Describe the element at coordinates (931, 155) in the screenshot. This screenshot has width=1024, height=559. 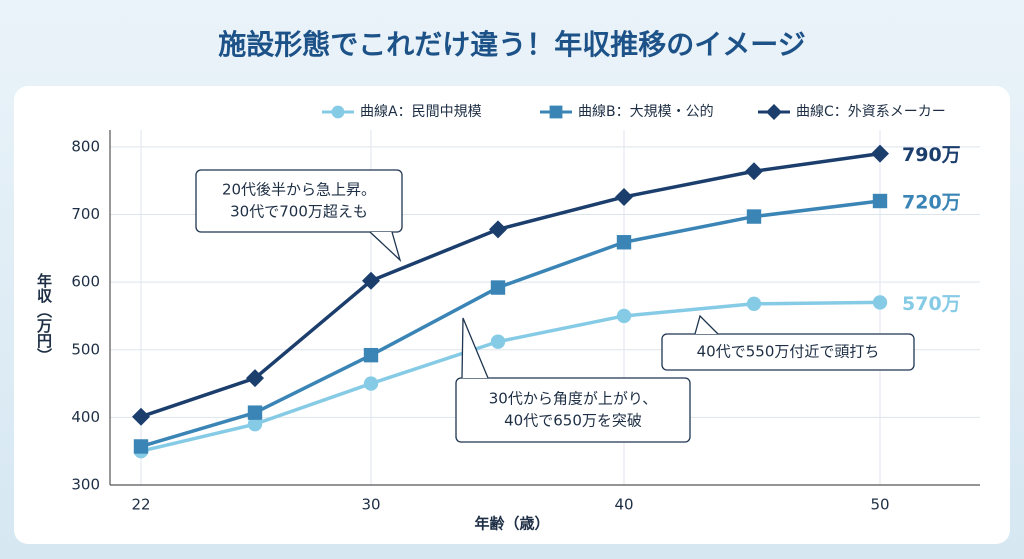
I see `value-label: 790万` at that location.